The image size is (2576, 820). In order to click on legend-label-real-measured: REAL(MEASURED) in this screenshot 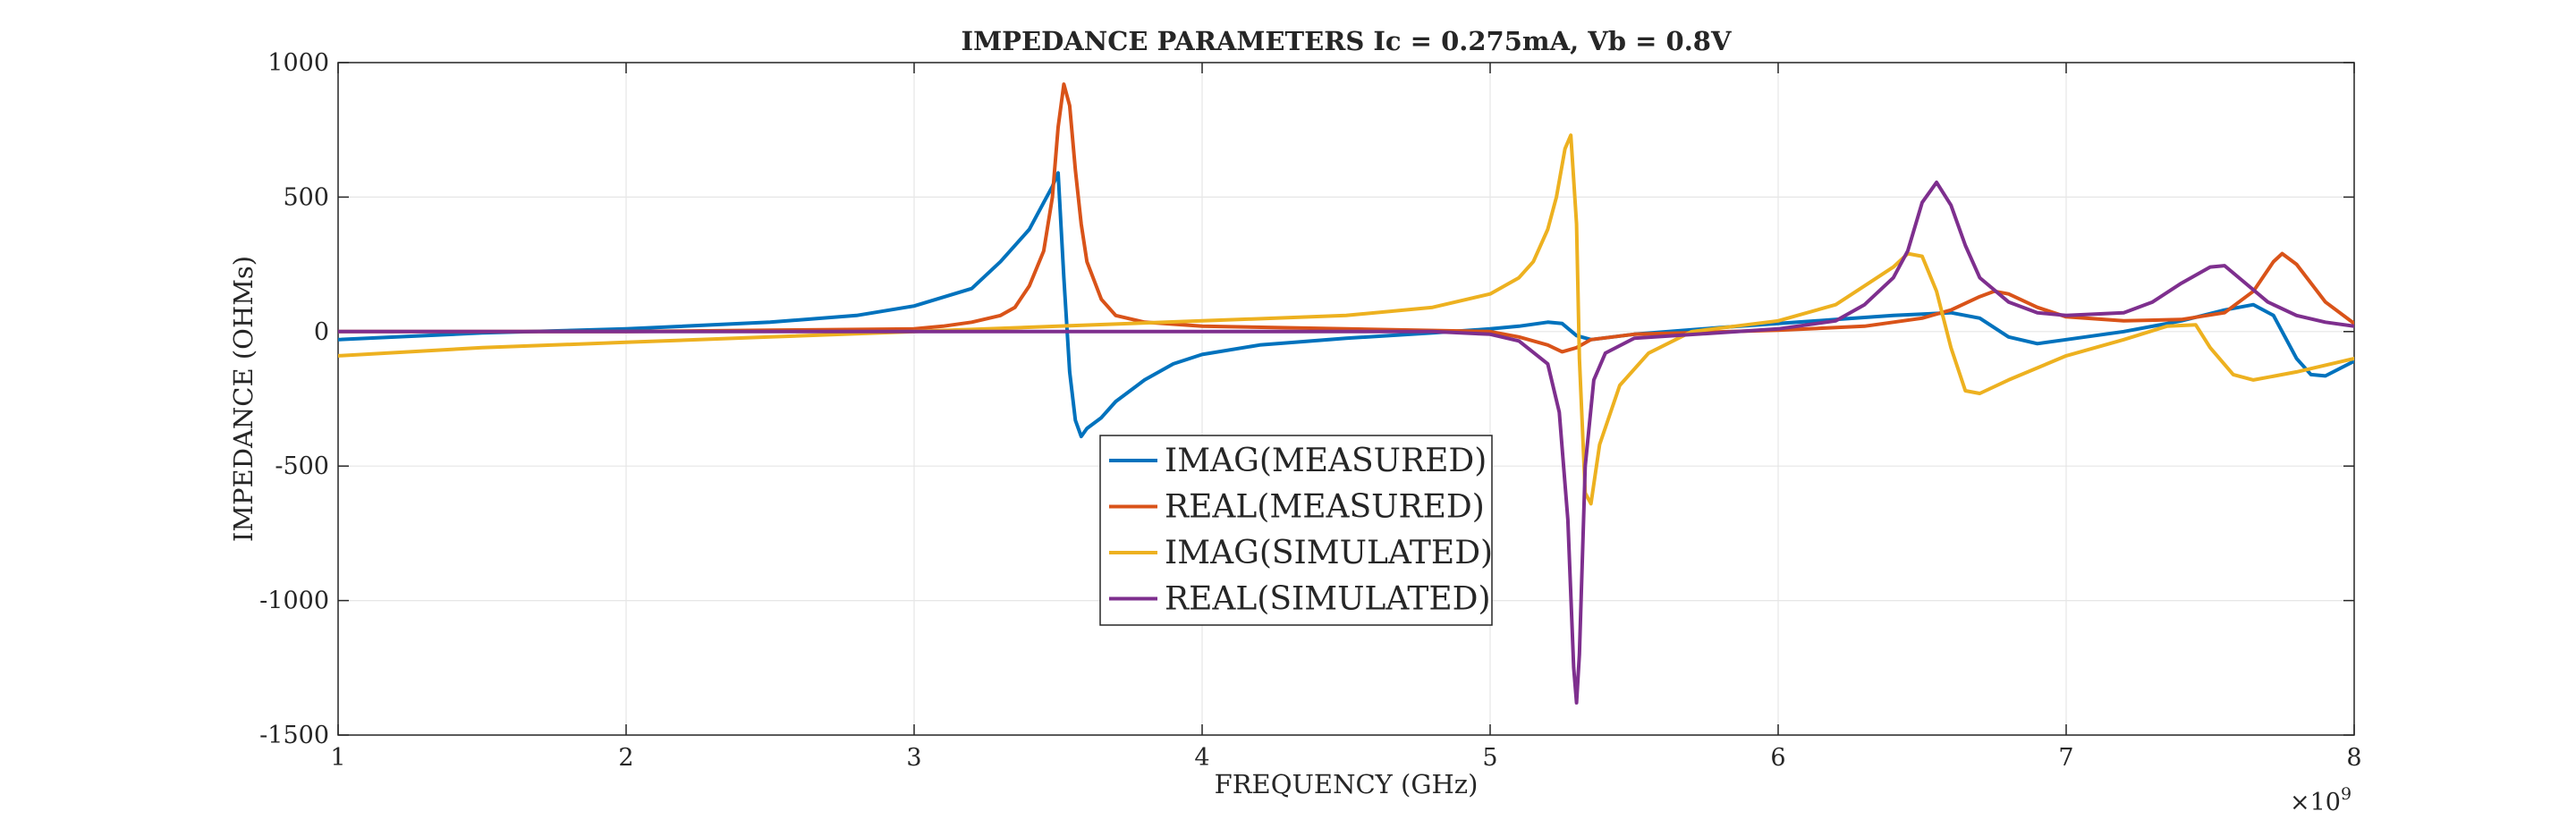, I will do `click(1325, 508)`.